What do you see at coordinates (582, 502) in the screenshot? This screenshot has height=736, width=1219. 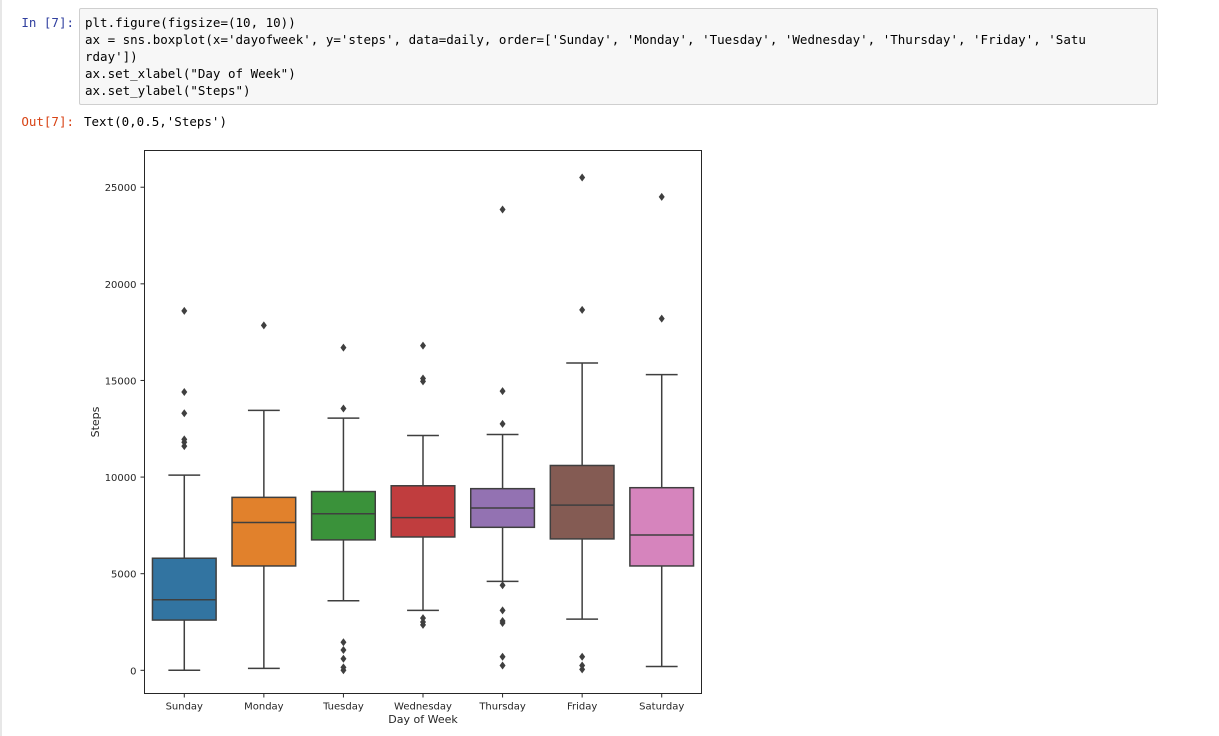 I see `box-friday` at bounding box center [582, 502].